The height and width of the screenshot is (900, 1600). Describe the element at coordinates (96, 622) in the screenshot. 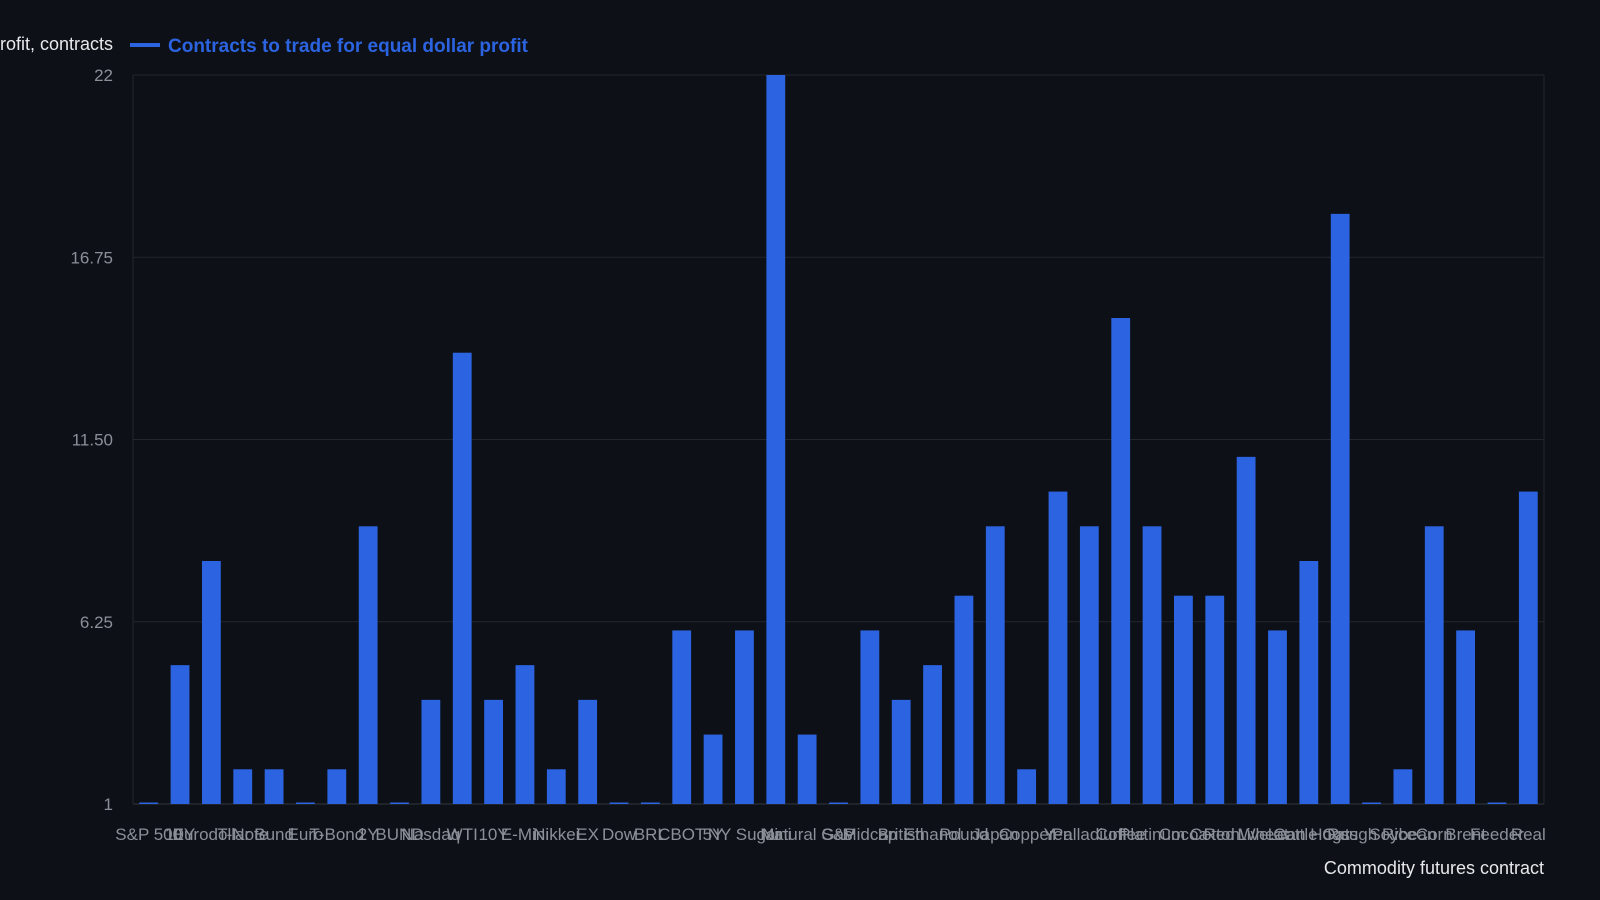

I see `y-tick-label: 6.25` at that location.